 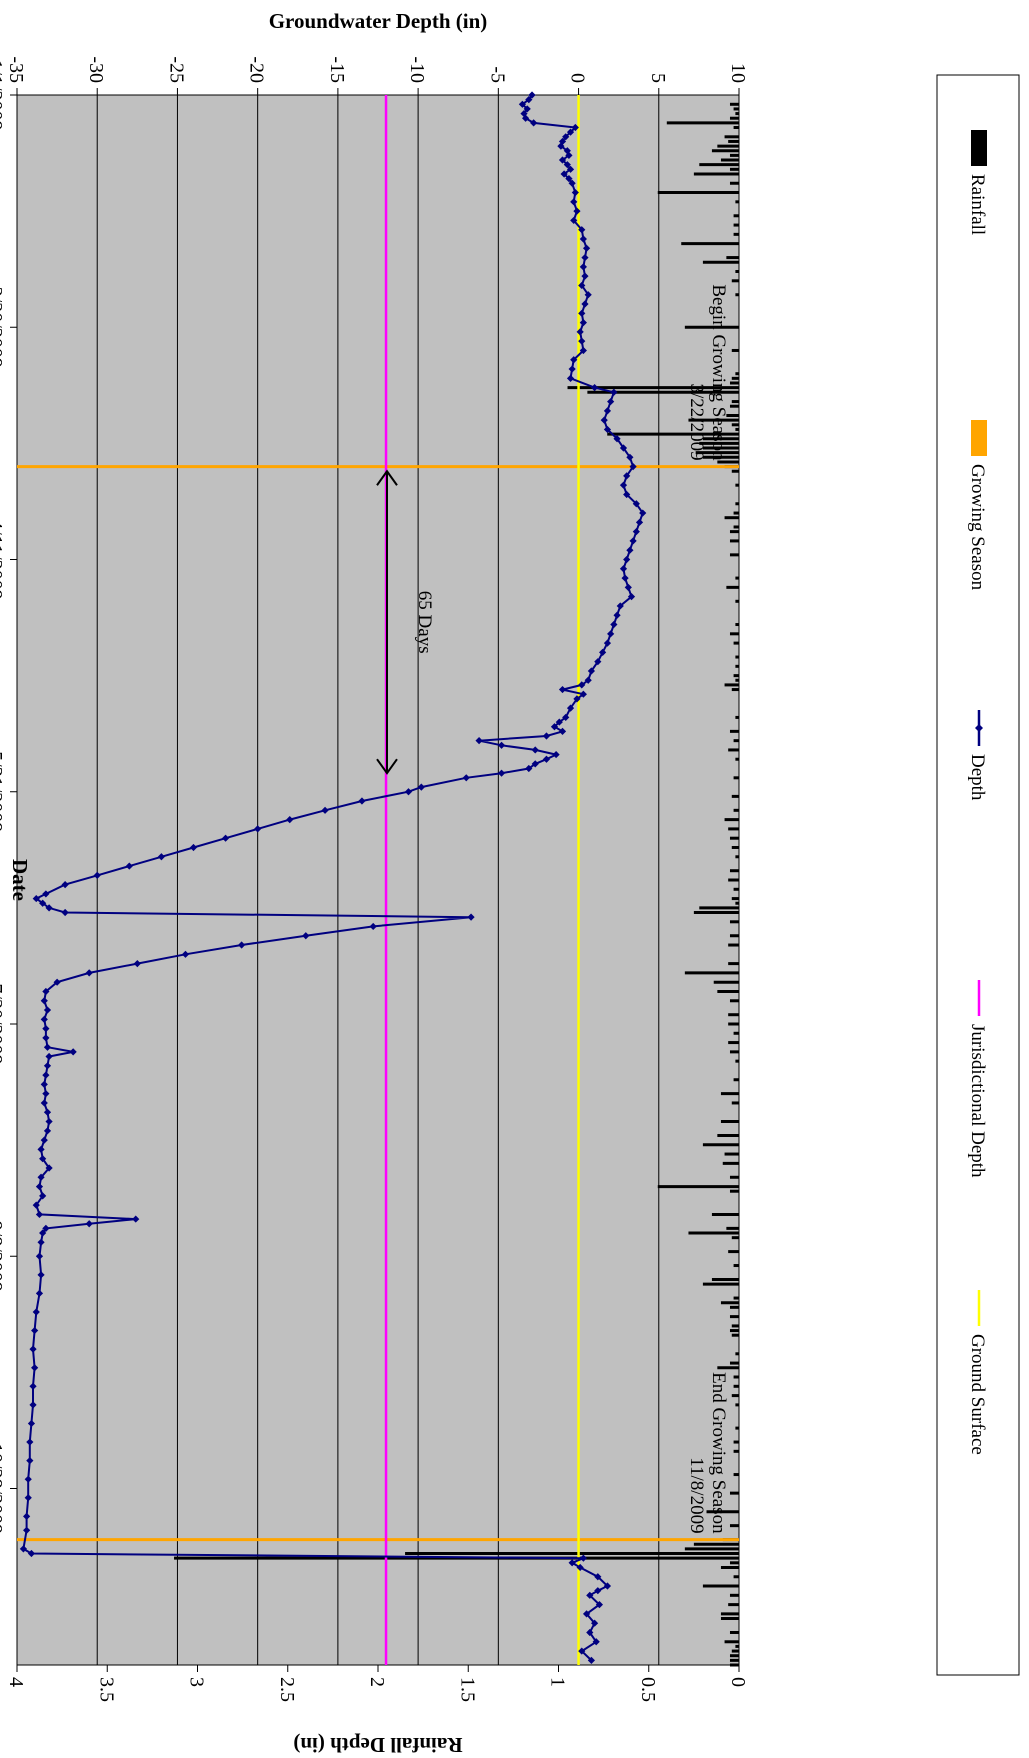 What do you see at coordinates (387, 766) in the screenshot?
I see `span-arrow-head-right` at bounding box center [387, 766].